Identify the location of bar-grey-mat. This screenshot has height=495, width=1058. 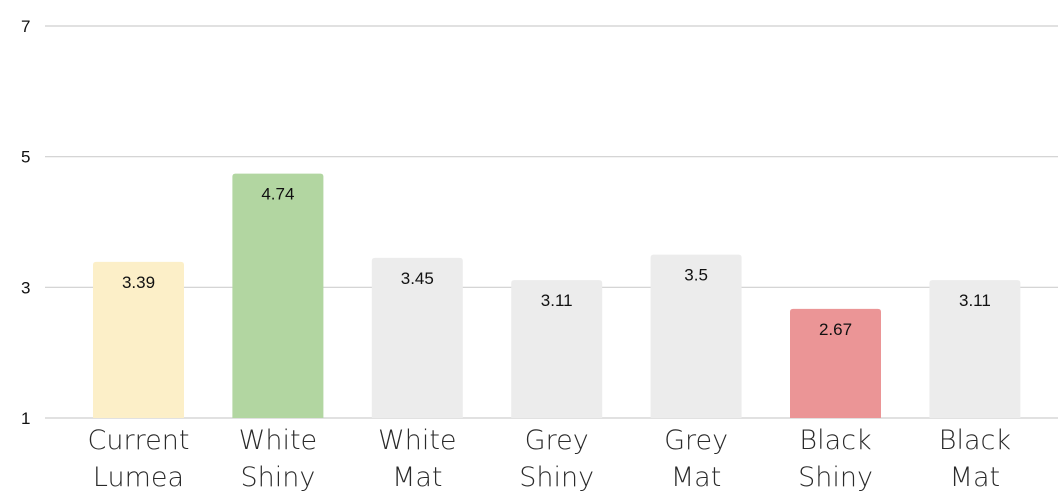
(696, 336).